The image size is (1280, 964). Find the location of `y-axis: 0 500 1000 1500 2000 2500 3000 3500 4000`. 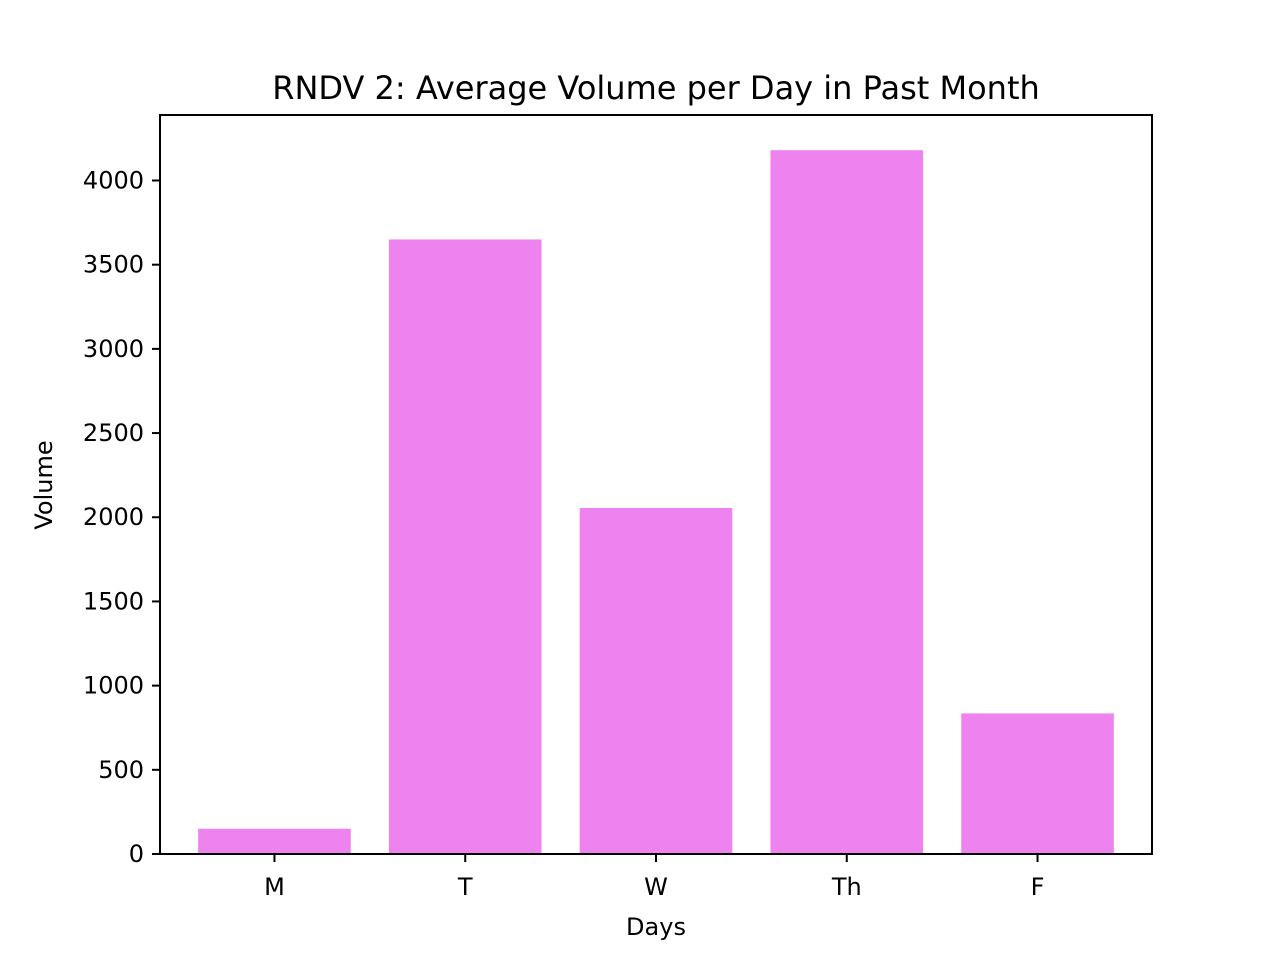

y-axis: 0 500 1000 1500 2000 2500 3000 3500 4000 is located at coordinates (121, 517).